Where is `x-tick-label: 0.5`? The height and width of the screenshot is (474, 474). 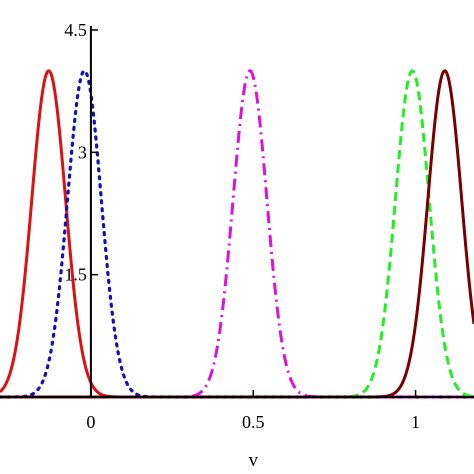 x-tick-label: 0.5 is located at coordinates (253, 422).